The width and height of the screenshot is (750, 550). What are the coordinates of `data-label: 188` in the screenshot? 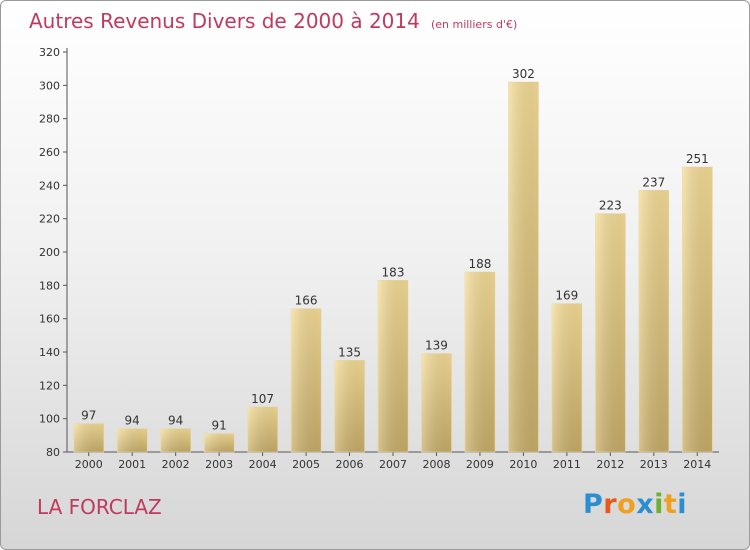 It's located at (479, 264).